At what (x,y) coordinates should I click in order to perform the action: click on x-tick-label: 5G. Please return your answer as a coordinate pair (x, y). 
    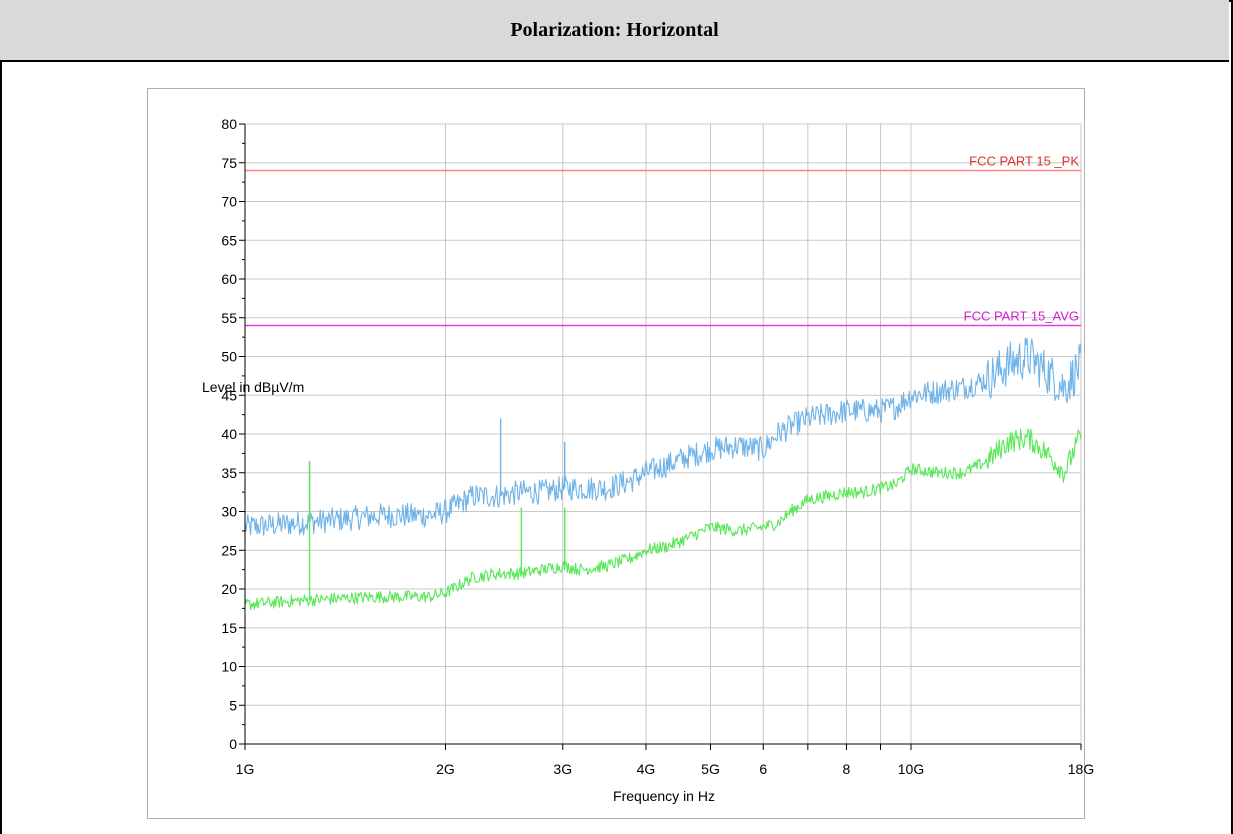
    Looking at the image, I should click on (710, 769).